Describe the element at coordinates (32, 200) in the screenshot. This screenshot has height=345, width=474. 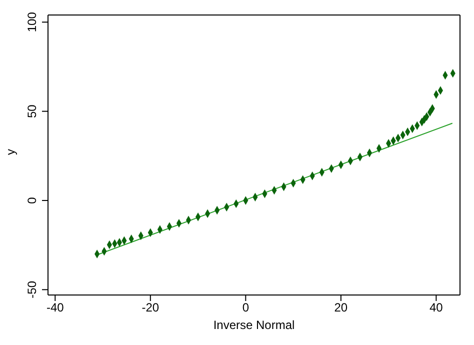
I see `y-tick-label: 0` at that location.